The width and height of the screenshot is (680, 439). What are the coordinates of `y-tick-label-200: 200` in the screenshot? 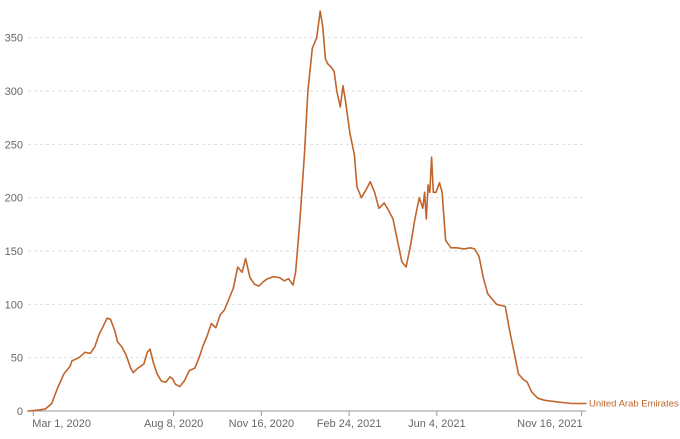 It's located at (14, 199).